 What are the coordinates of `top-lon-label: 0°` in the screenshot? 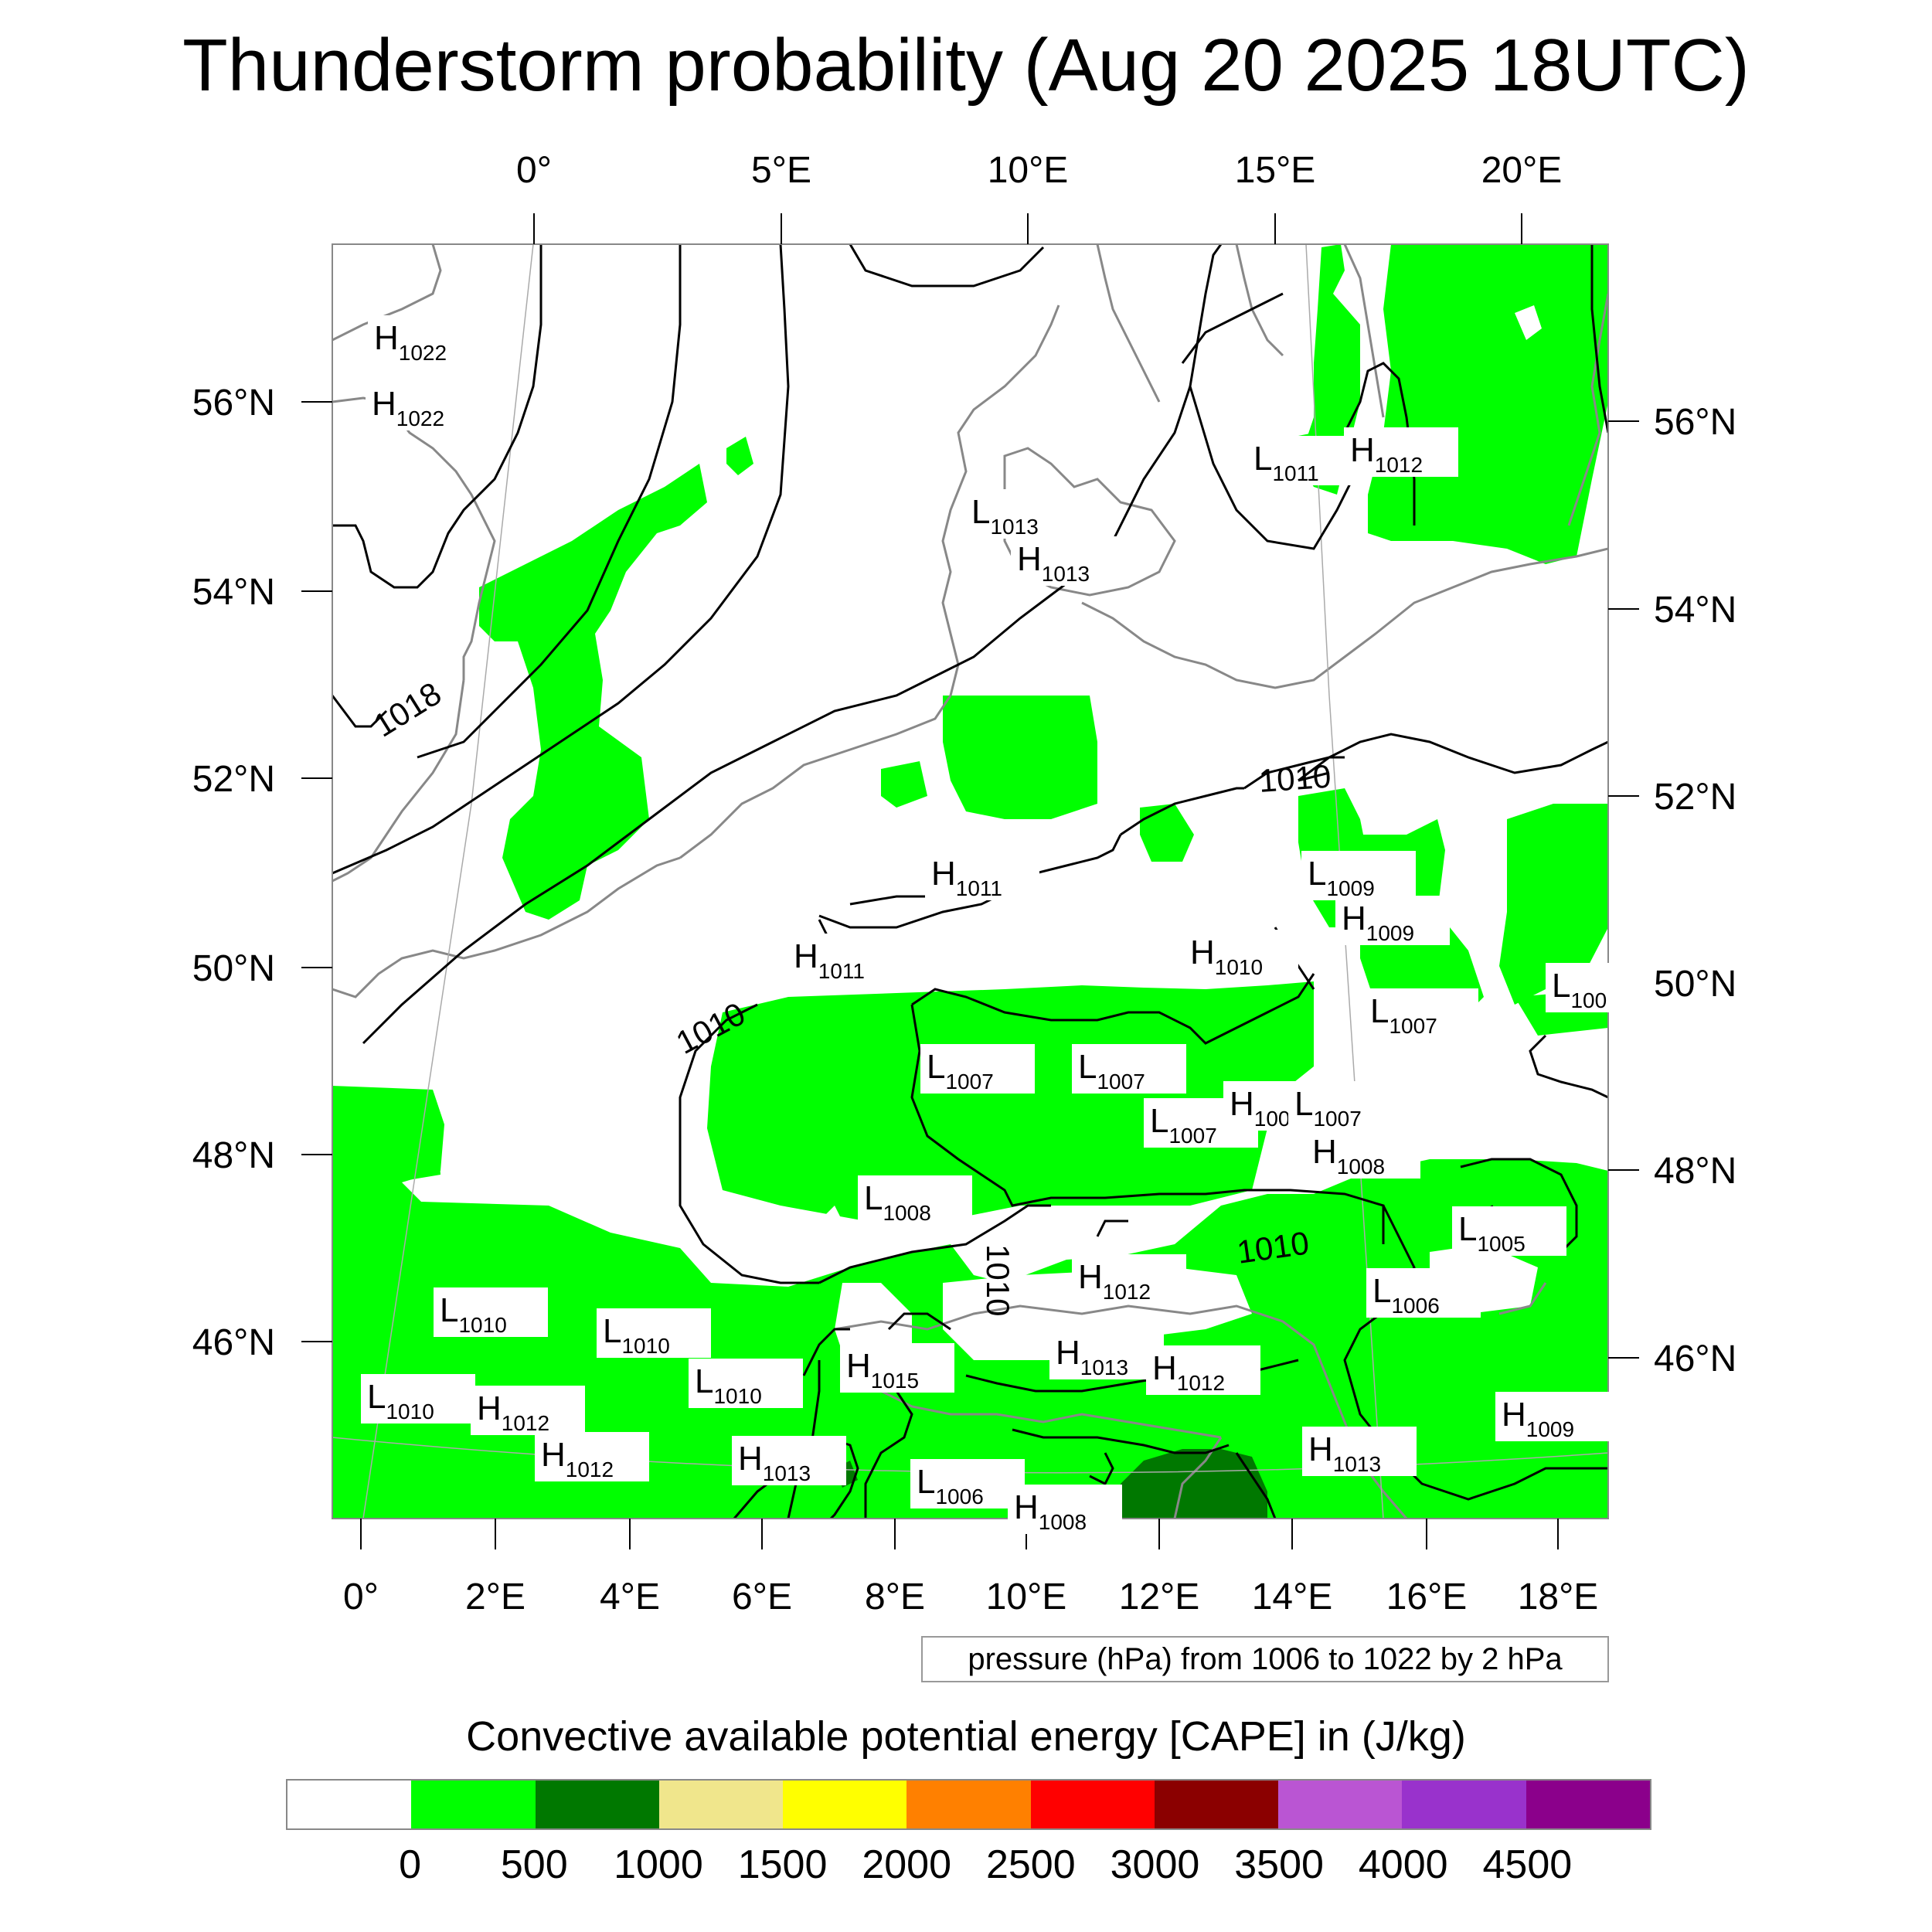 It's located at (534, 170).